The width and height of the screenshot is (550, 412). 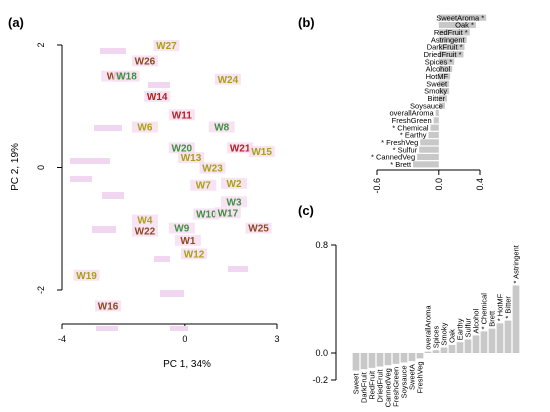 What do you see at coordinates (41, 290) in the screenshot?
I see `y-tick-label: -2` at bounding box center [41, 290].